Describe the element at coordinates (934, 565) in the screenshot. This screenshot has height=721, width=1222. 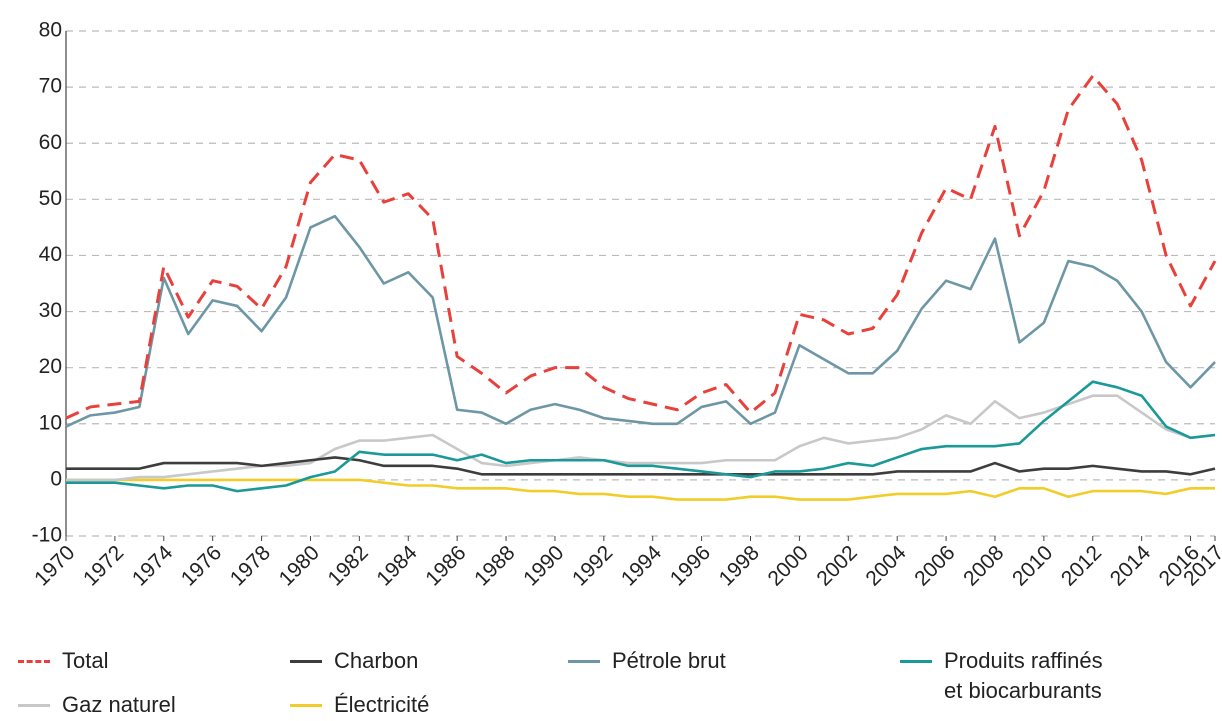
I see `x-tick-label: 2006` at that location.